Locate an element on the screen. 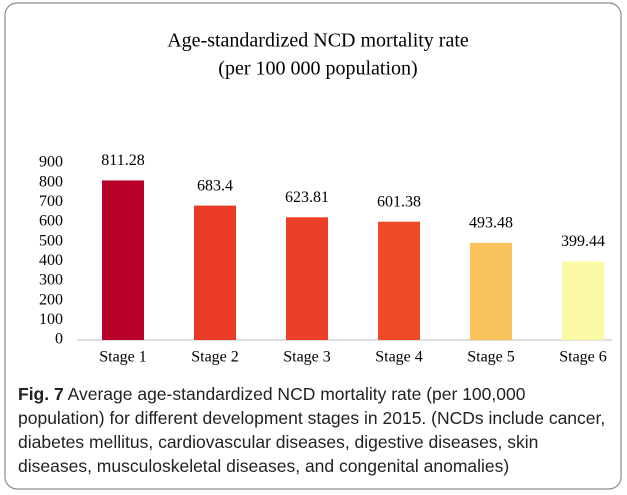 The width and height of the screenshot is (627, 495). value-label: 683.4 is located at coordinates (215, 185).